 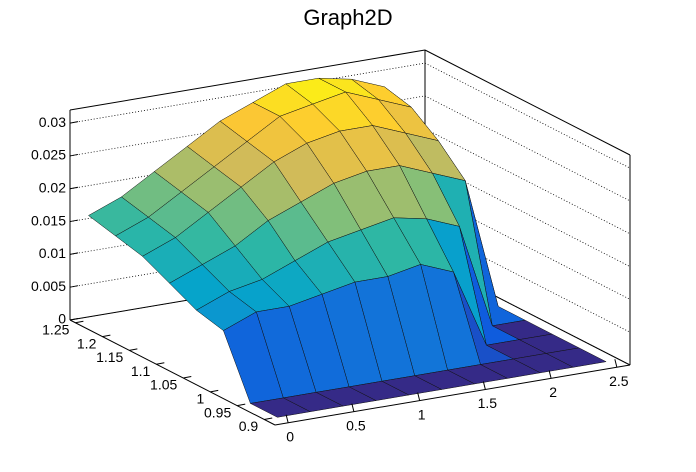 I want to click on y-tick-label: 1.25, so click(x=55, y=329).